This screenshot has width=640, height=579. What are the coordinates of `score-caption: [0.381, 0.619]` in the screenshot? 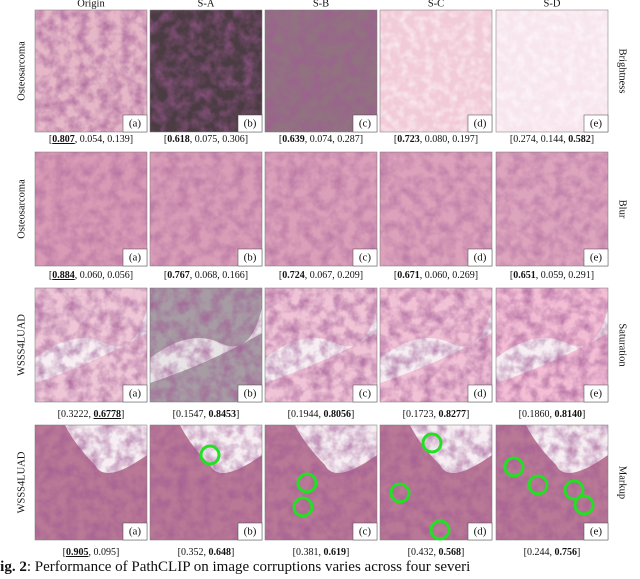 It's located at (321, 552).